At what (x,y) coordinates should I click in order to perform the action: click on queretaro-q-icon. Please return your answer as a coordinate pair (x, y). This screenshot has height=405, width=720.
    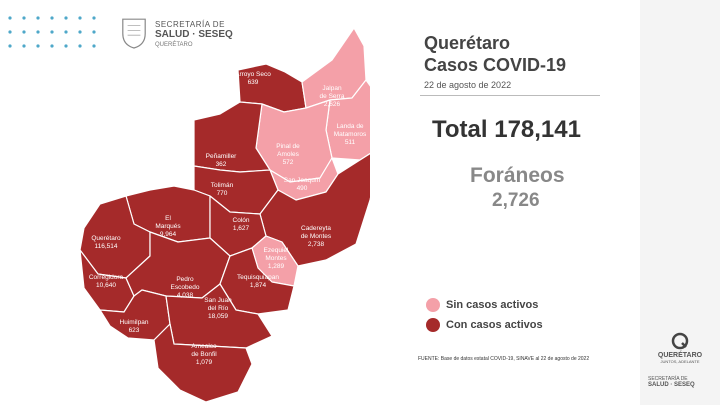
    Looking at the image, I should click on (680, 341).